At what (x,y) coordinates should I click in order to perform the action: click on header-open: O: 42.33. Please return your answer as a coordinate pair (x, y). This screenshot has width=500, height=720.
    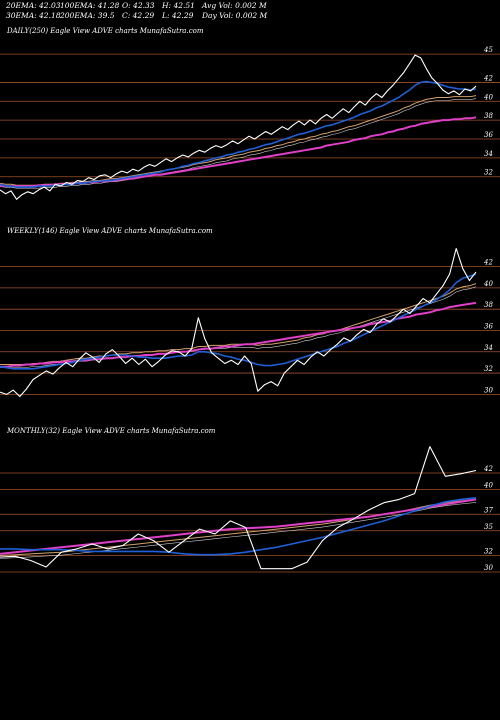
    Looking at the image, I should click on (138, 5).